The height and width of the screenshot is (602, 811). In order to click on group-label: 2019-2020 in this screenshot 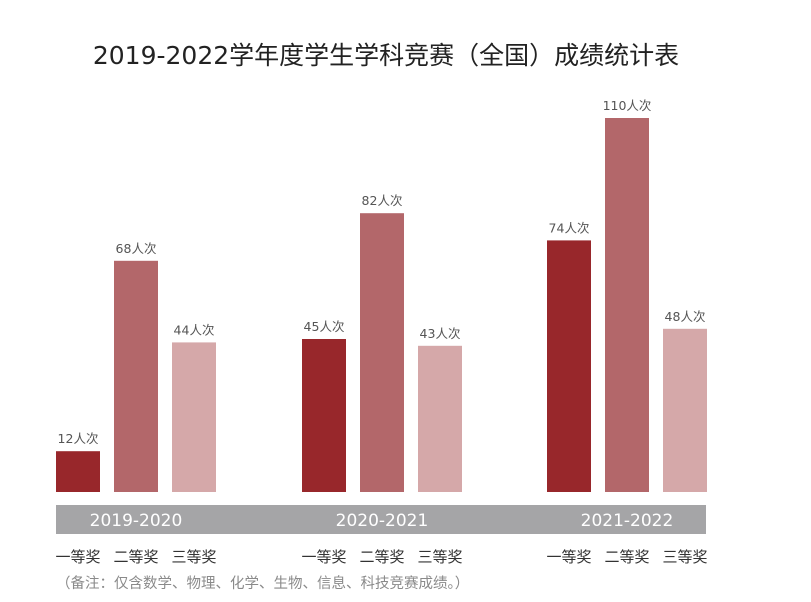, I will do `click(136, 521)`.